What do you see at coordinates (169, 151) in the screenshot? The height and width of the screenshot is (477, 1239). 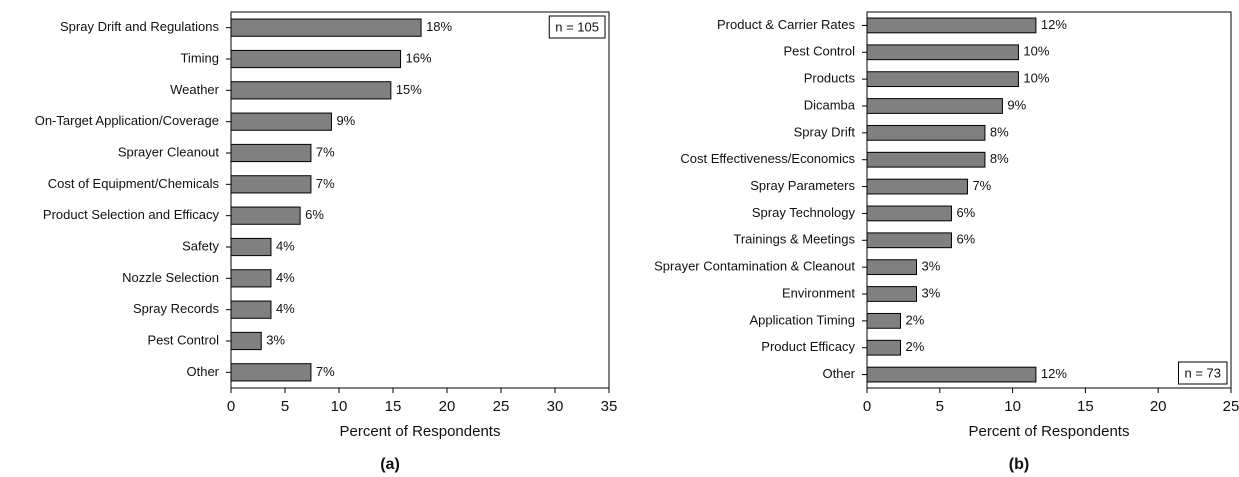 I see `y-tick-label: Sprayer Cleanout` at bounding box center [169, 151].